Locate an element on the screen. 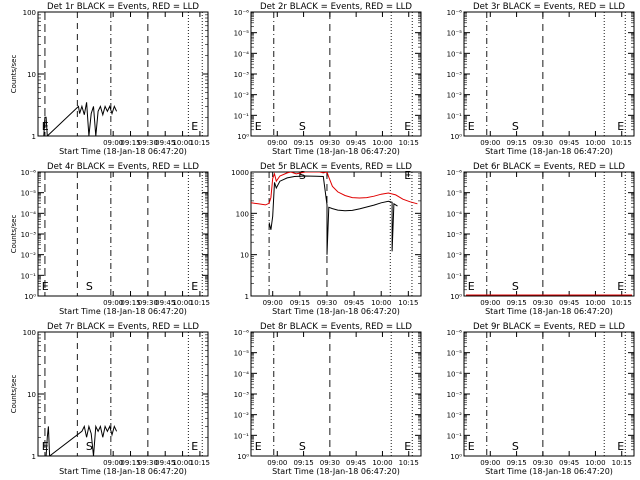 Image resolution: width=640 pixels, height=480 pixels. panel-title: Det 4r BLACK = Events, RED = LLD is located at coordinates (123, 167).